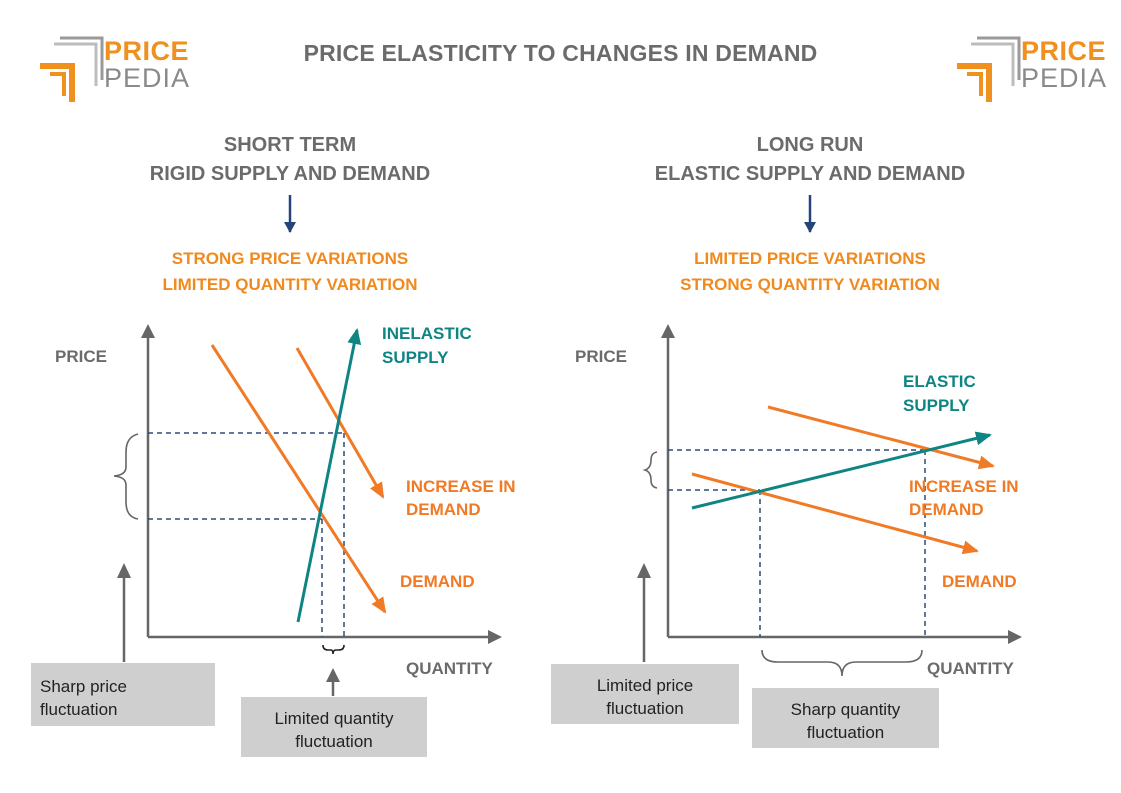 Image resolution: width=1121 pixels, height=793 pixels. I want to click on left-price-note-line2: fluctuation, so click(79, 709).